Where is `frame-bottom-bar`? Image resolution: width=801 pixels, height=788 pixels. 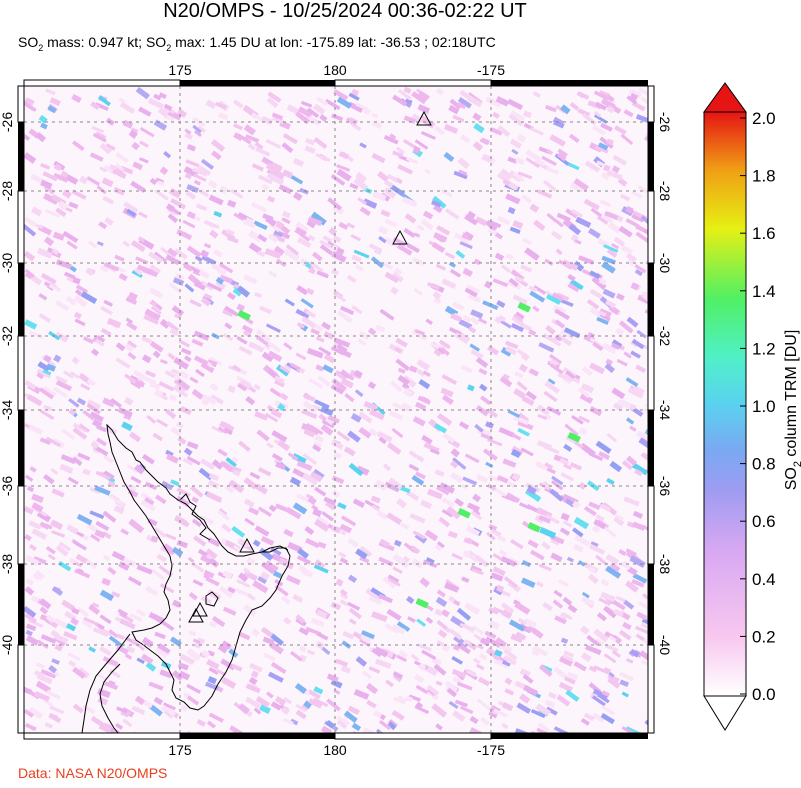
frame-bottom-bar is located at coordinates (335, 736).